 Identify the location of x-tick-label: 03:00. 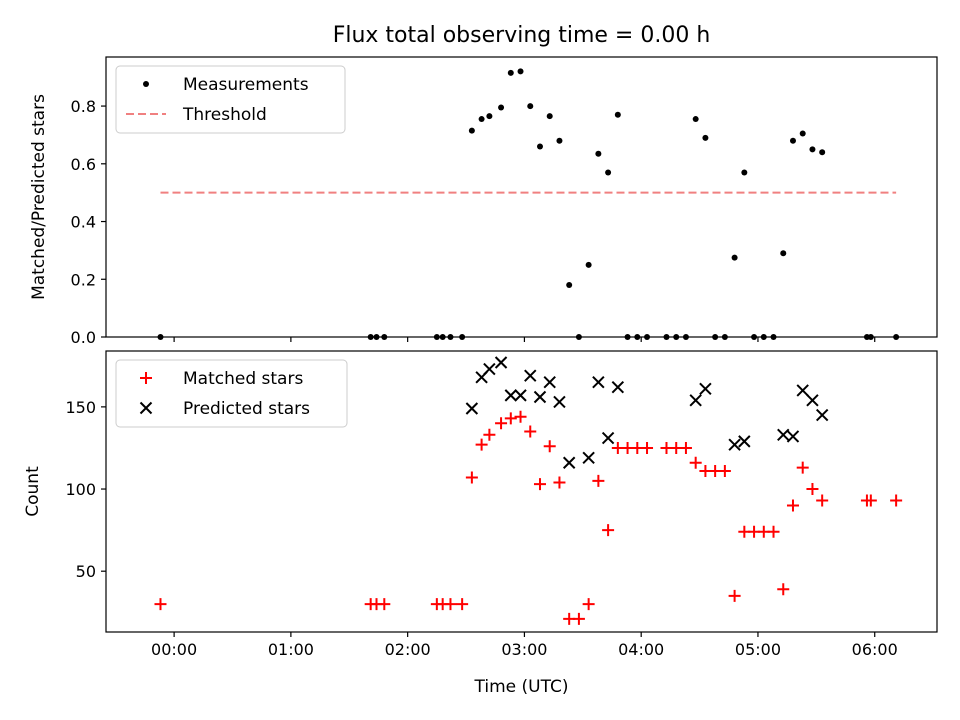
(524, 649).